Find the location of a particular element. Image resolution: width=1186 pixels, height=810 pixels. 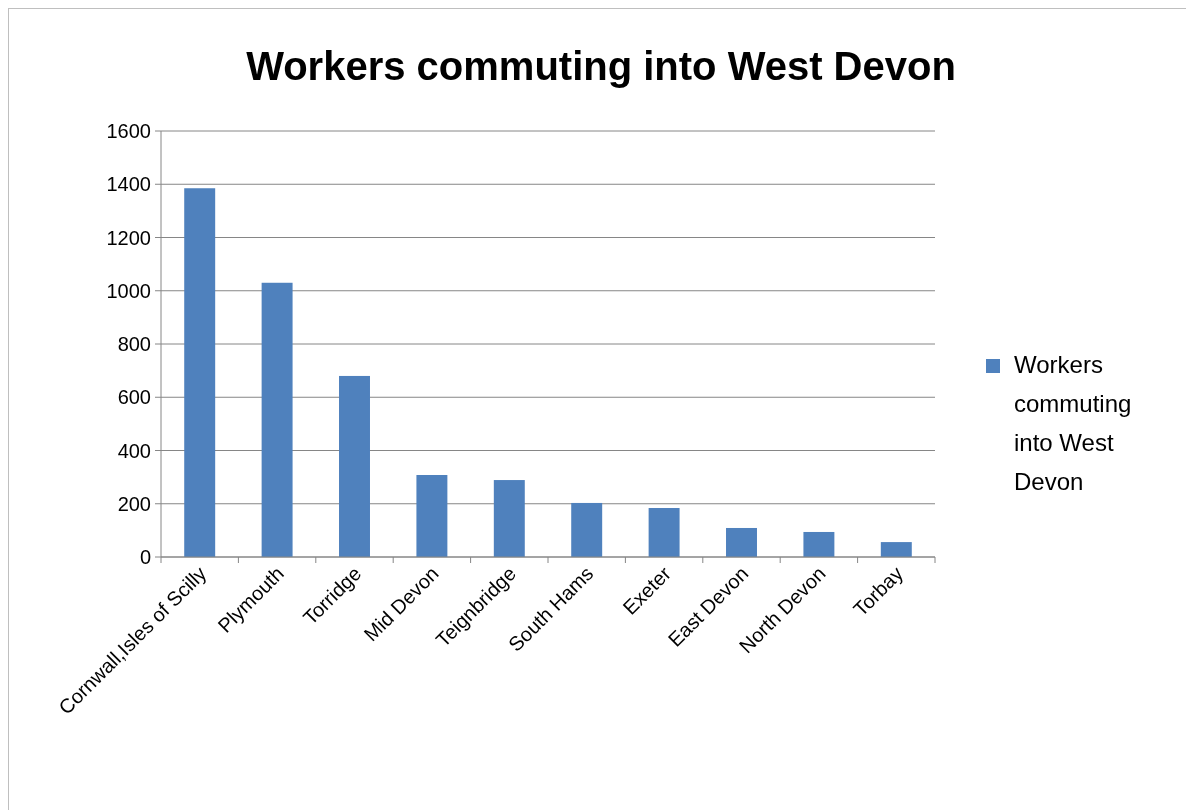

y-tick-label: 200 is located at coordinates (134, 503).